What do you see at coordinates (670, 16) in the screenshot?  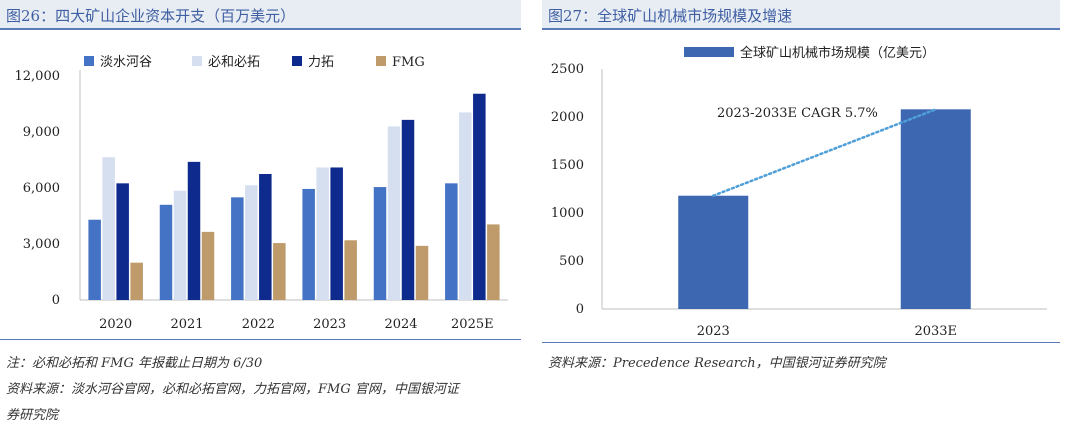 I see `right-chart-title: 图27：全球矿山机械市场规模及增速` at bounding box center [670, 16].